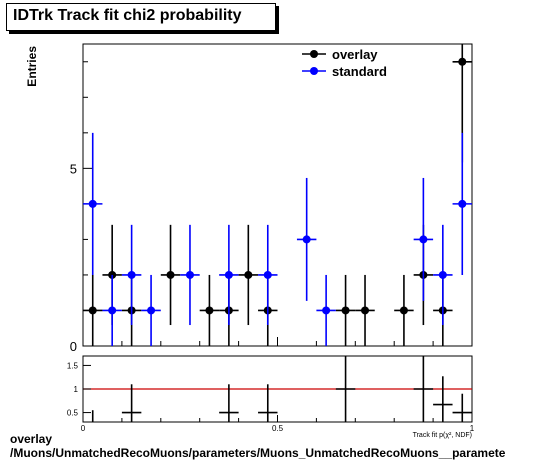 The height and width of the screenshot is (462, 546). What do you see at coordinates (83, 428) in the screenshot?
I see `ratio-x-tick-label: 0` at bounding box center [83, 428].